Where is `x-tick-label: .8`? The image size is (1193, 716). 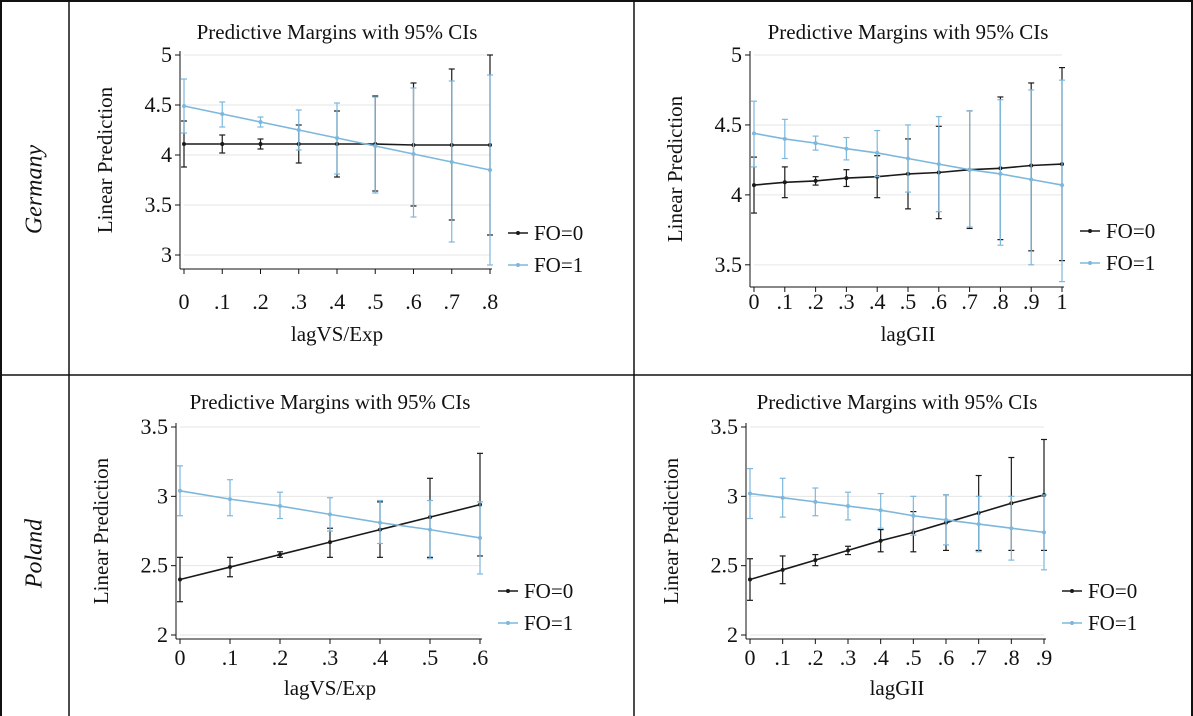
x-tick-label: .8 is located at coordinates (1011, 657).